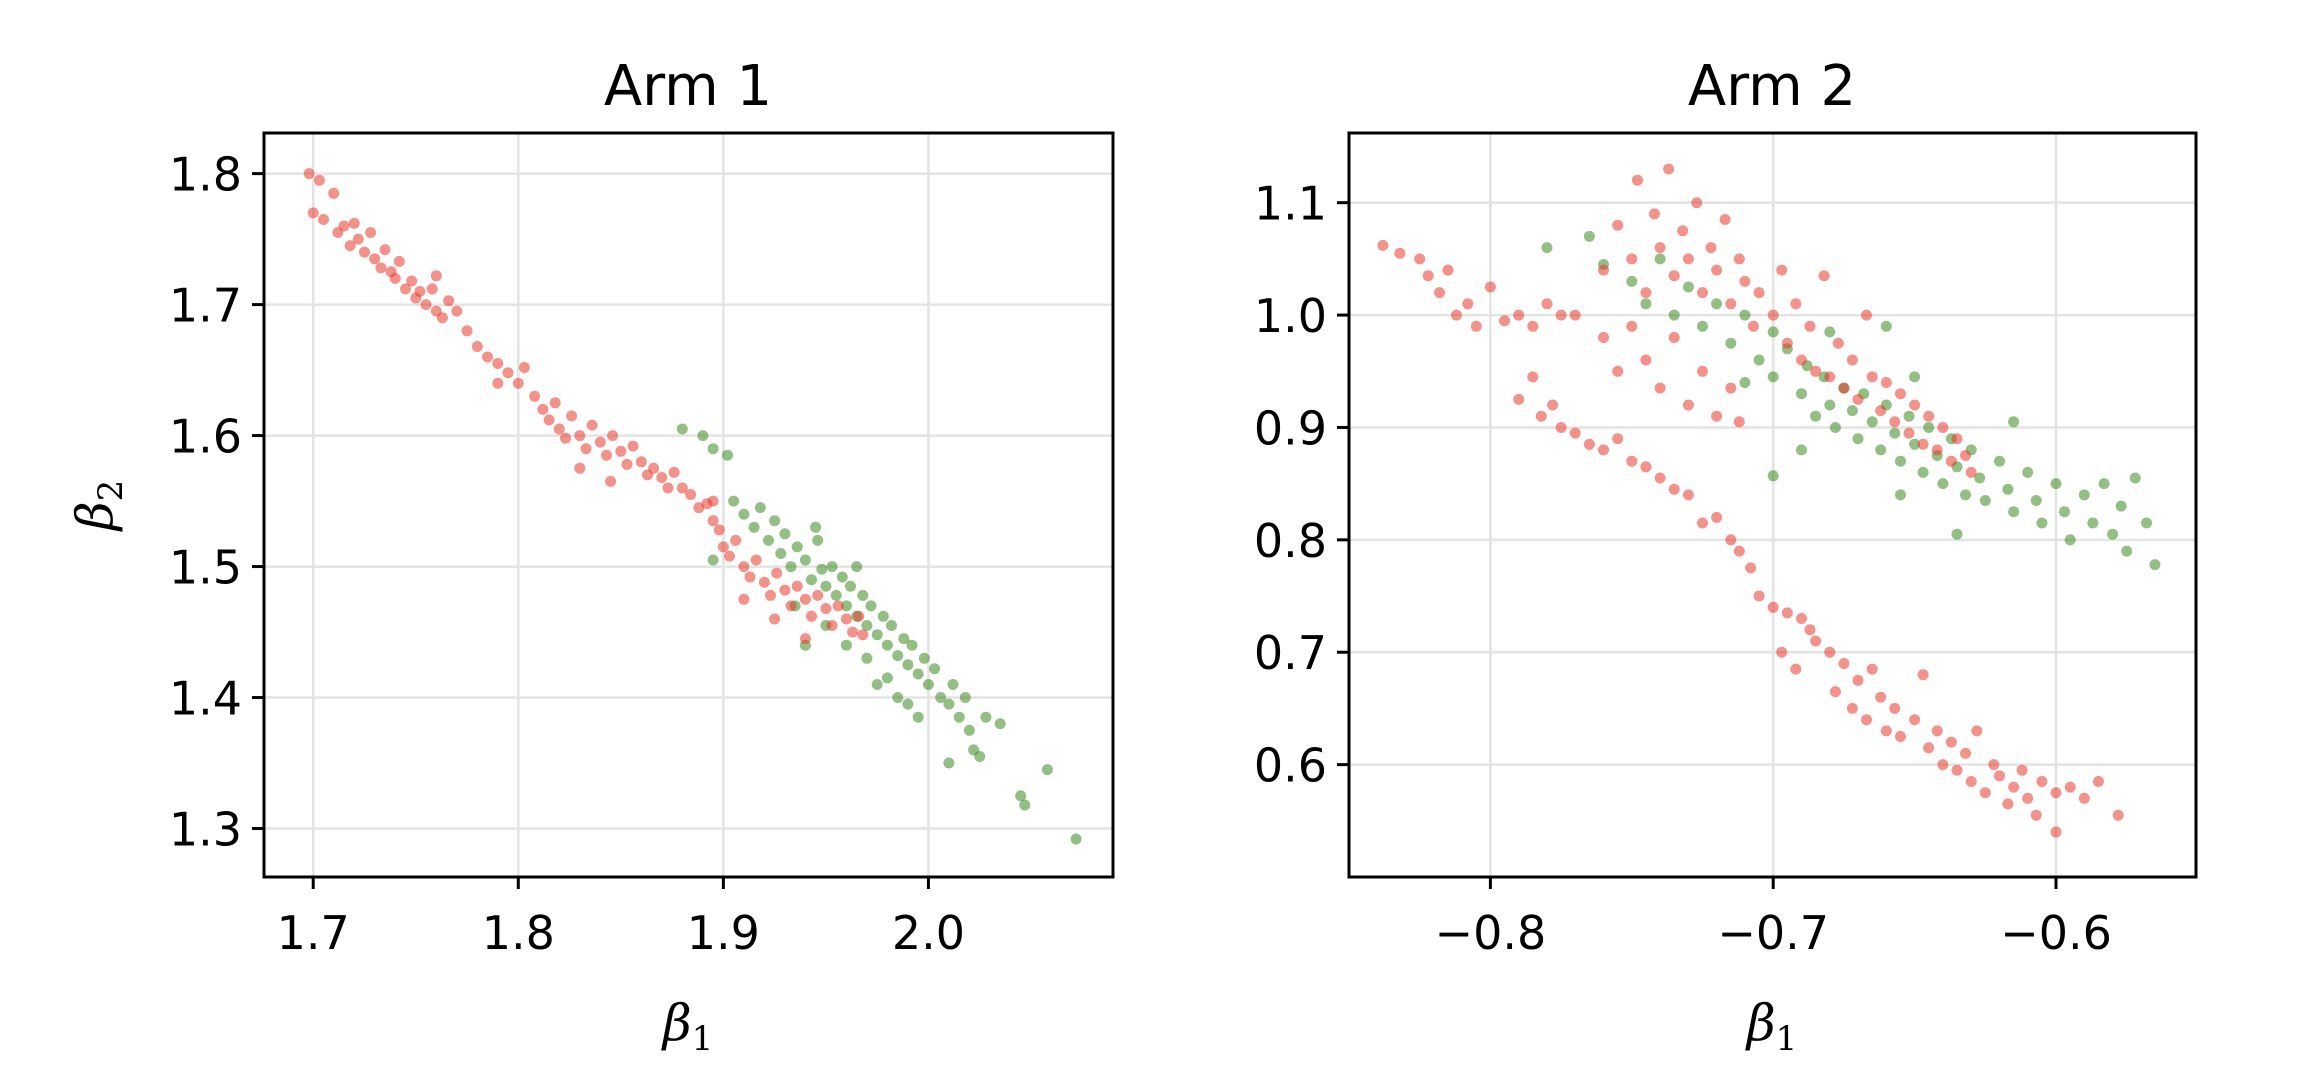 The image size is (2312, 1074). I want to click on y-tick-label: 1.0, so click(1290, 316).